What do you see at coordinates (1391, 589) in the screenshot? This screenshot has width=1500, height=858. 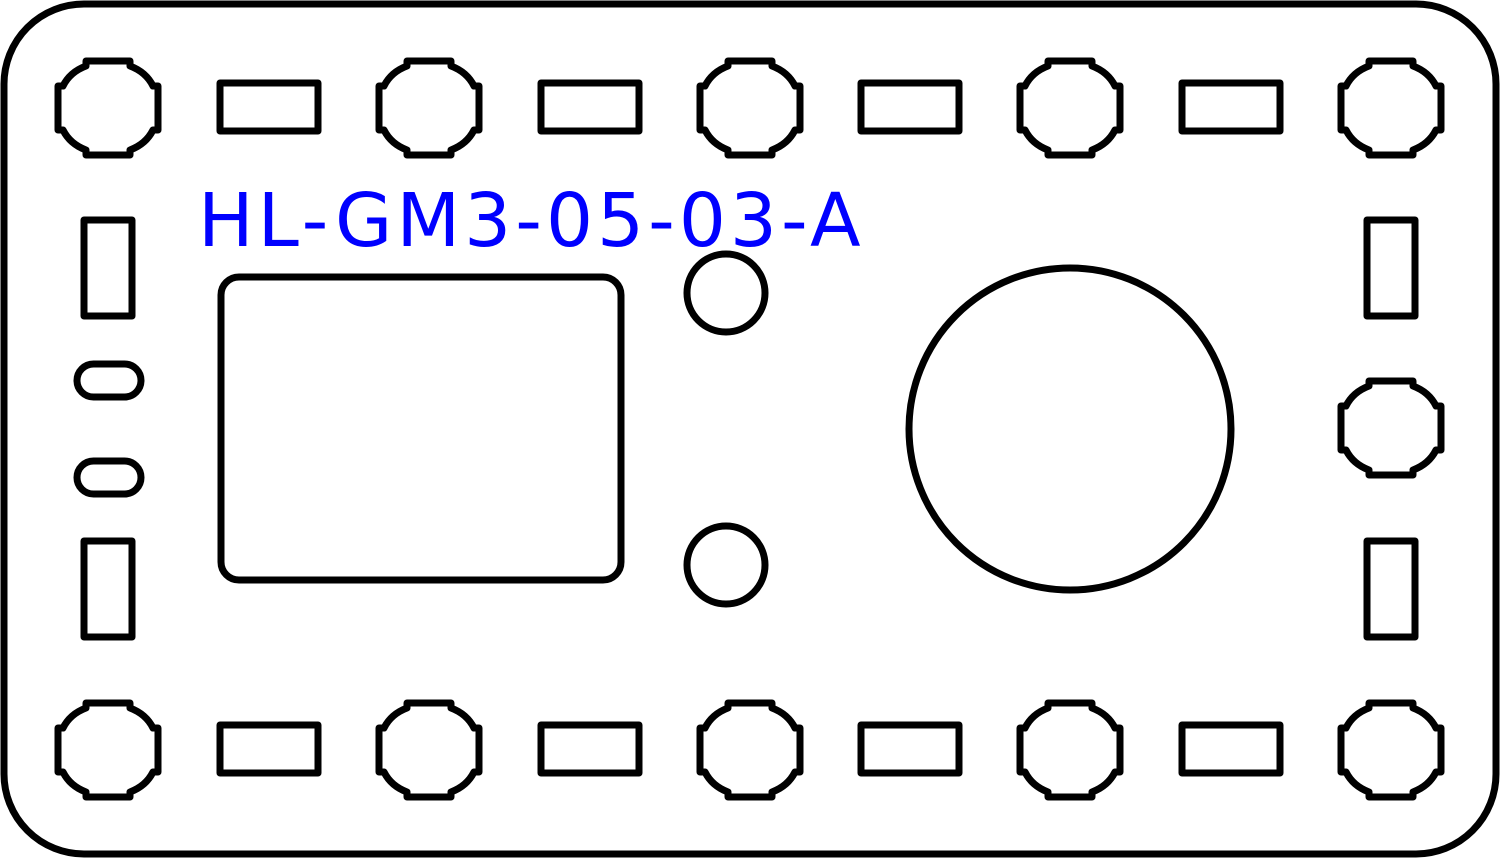 I see `slot-right-bottom` at bounding box center [1391, 589].